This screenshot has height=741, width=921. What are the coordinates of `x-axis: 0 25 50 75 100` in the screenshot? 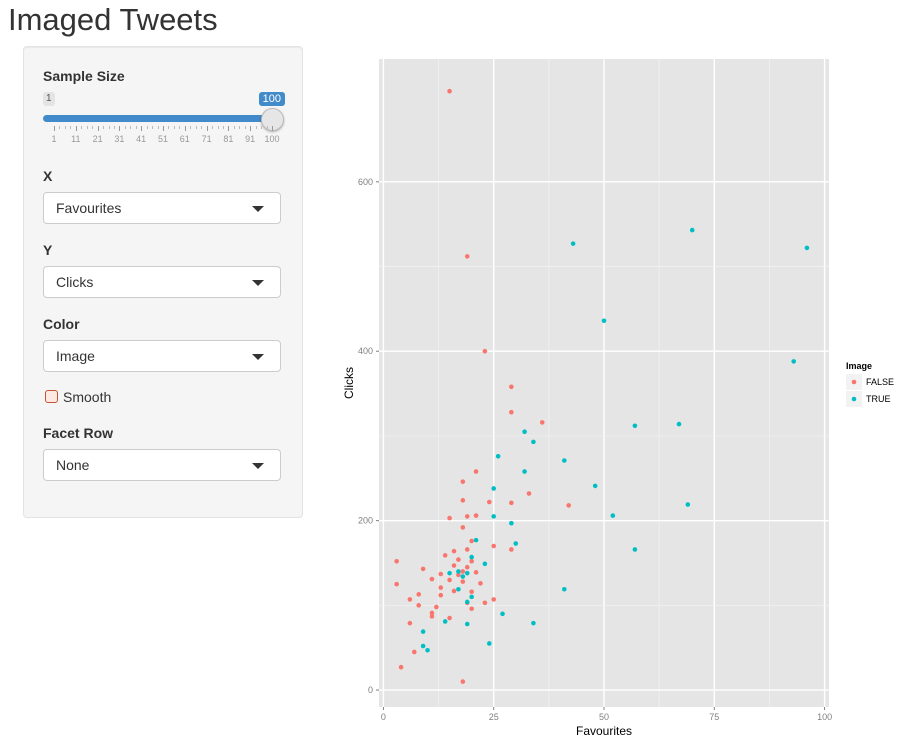 It's located at (606, 714).